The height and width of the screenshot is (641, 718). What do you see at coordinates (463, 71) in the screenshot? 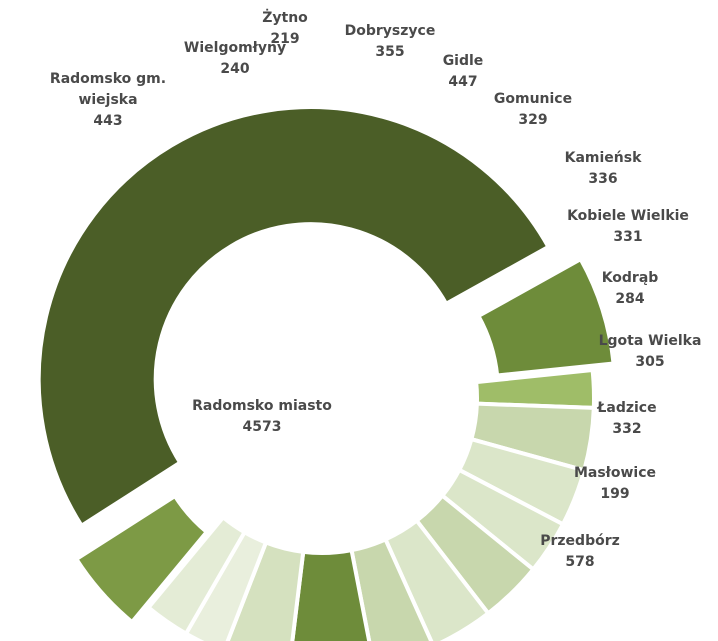
I see `label-gidle: Gidle 447` at bounding box center [463, 71].